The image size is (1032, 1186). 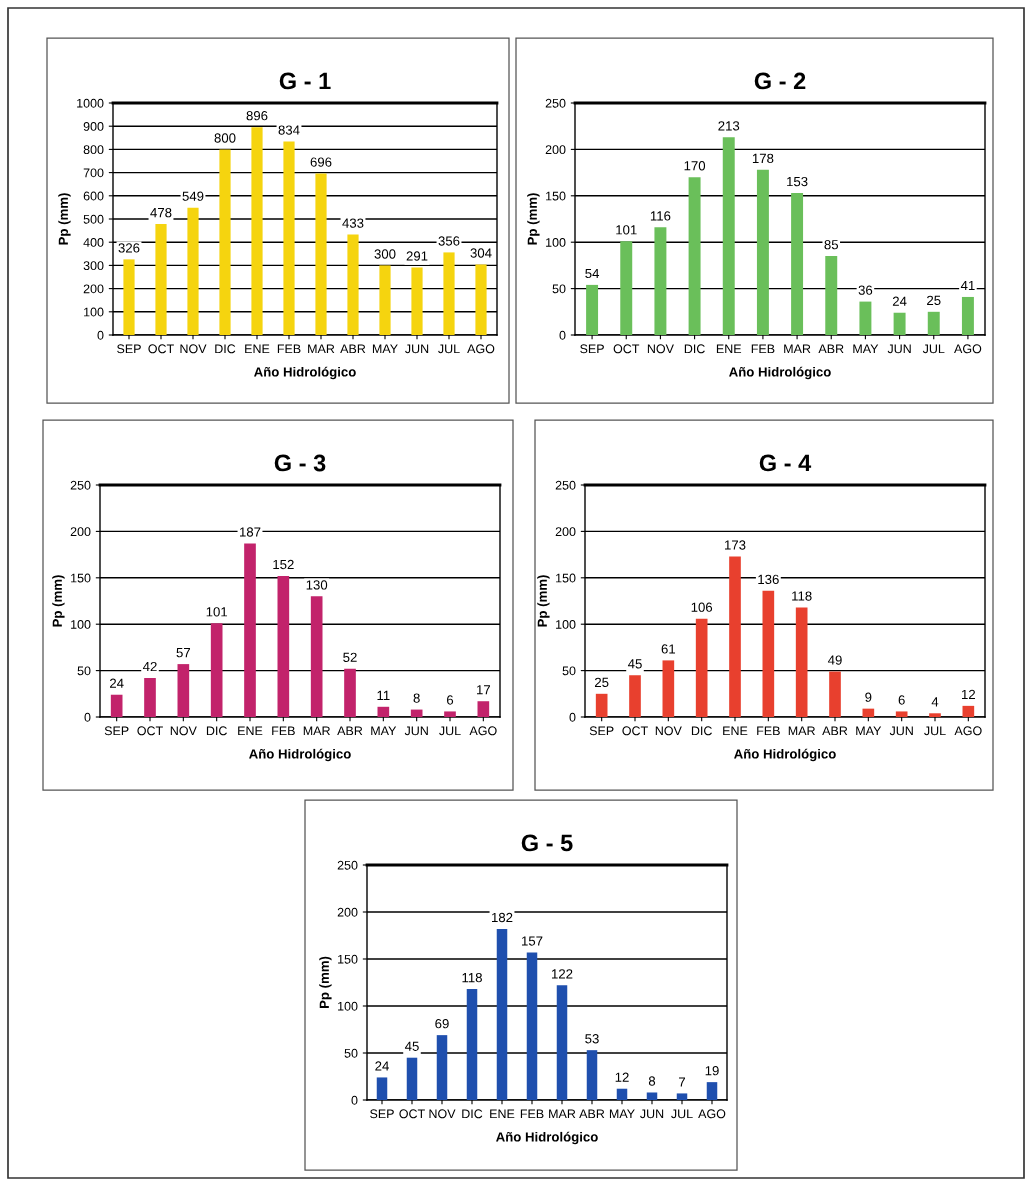 What do you see at coordinates (660, 216) in the screenshot?
I see `data-label: 116` at bounding box center [660, 216].